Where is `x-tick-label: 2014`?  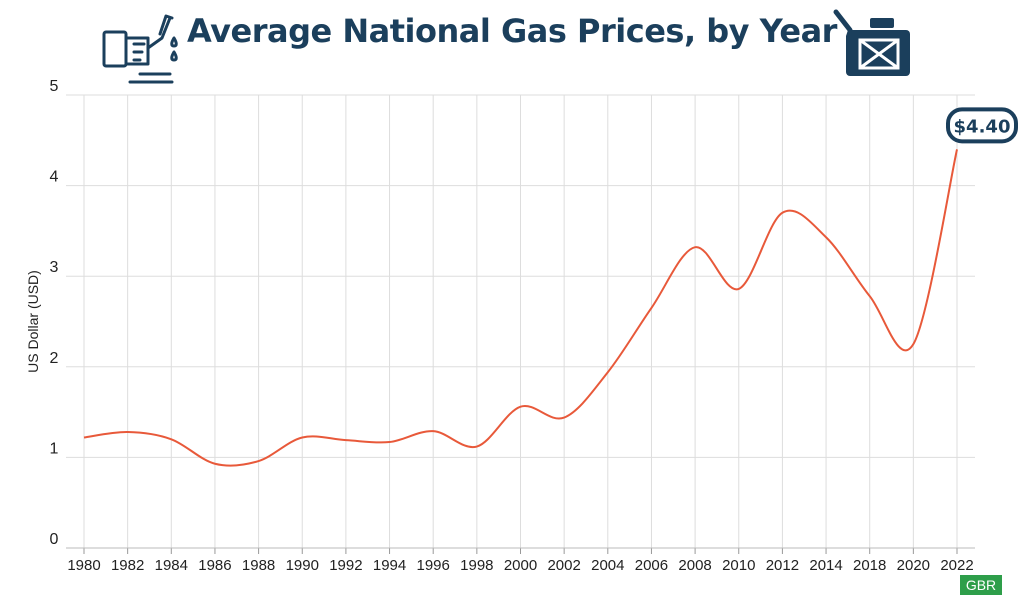
x-tick-label: 2014 is located at coordinates (825, 565).